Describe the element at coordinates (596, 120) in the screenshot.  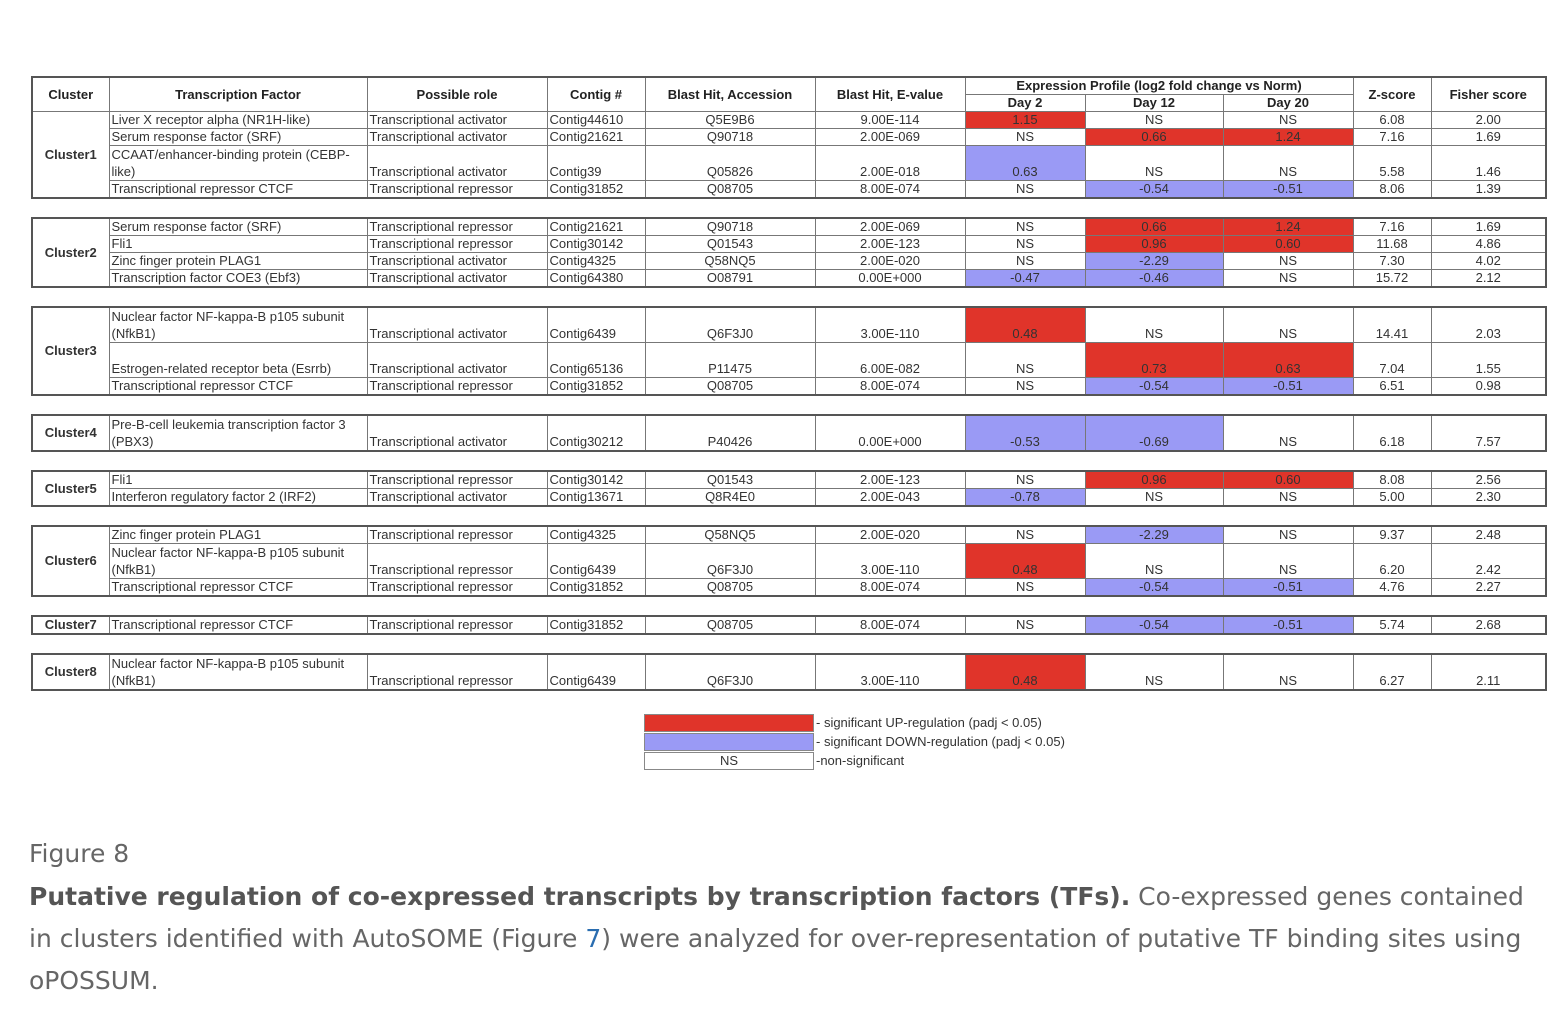
I see `contig-id: Contig44610` at that location.